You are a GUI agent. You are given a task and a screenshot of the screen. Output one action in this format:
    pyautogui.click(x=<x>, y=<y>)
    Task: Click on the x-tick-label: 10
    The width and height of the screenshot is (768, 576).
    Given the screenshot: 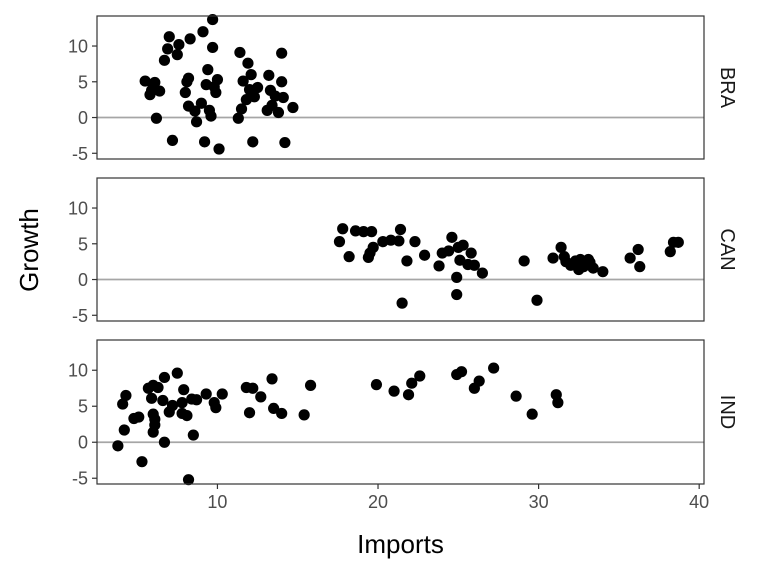 What is the action you would take?
    pyautogui.click(x=217, y=502)
    